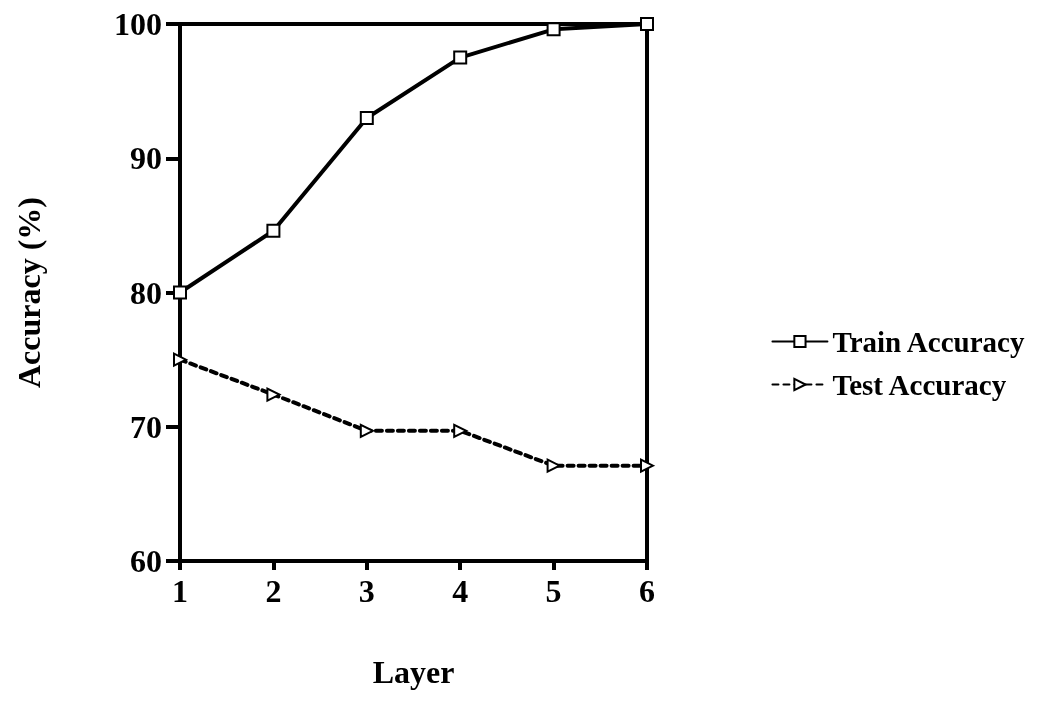 This screenshot has height=726, width=1041. I want to click on y-tick-label: 100, so click(138, 24).